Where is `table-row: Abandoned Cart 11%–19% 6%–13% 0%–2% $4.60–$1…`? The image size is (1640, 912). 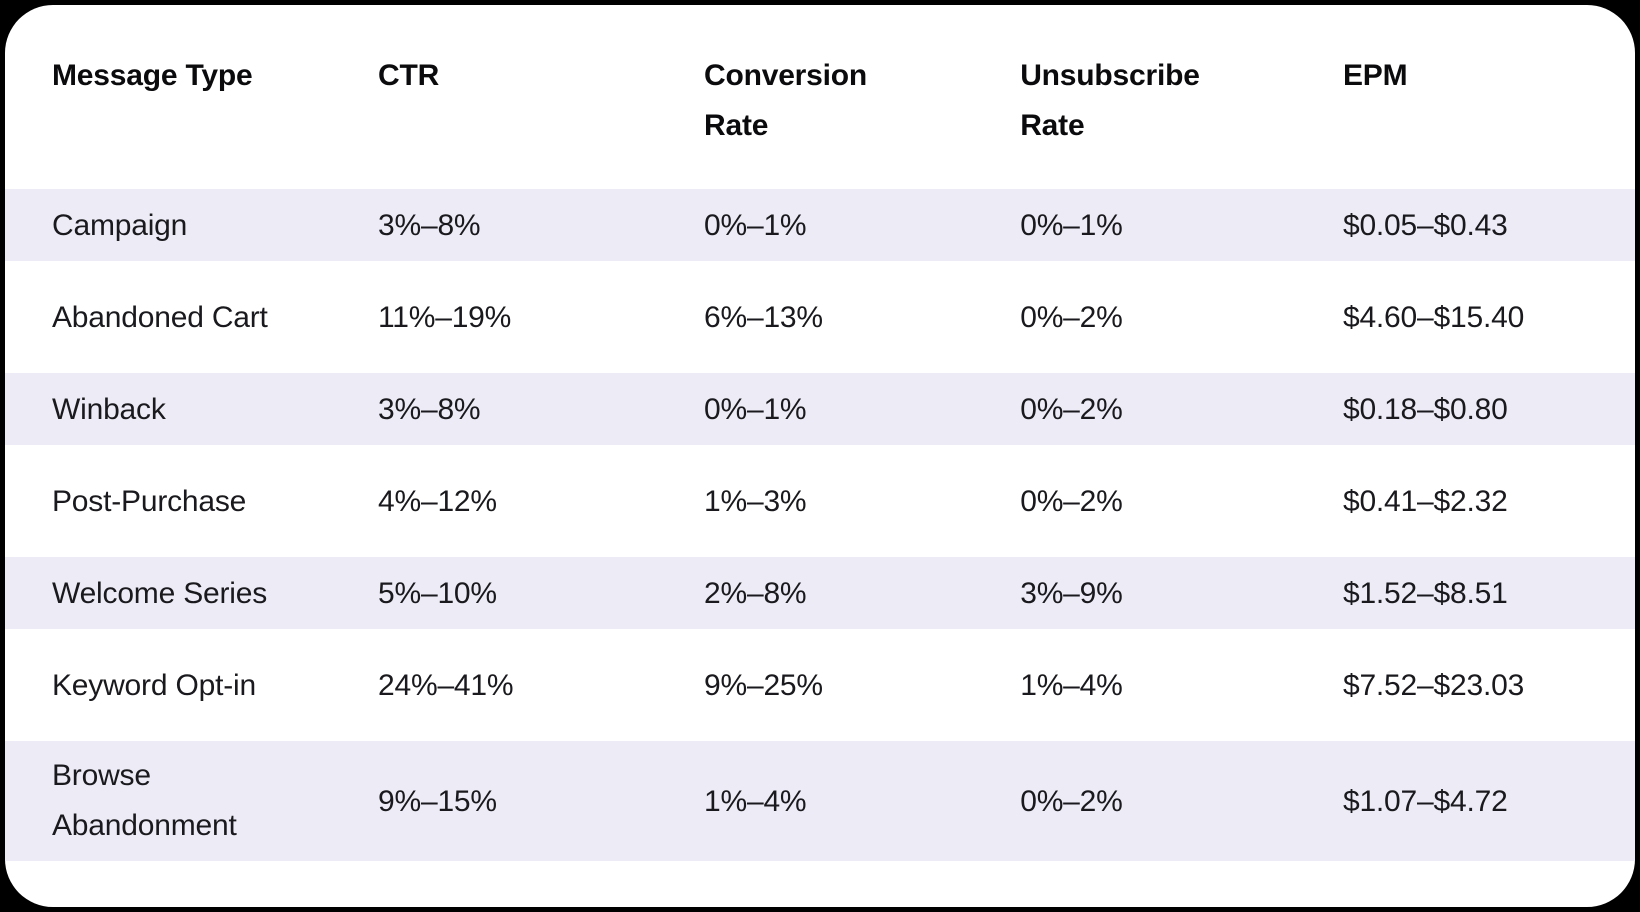 table-row: Abandoned Cart 11%–19% 6%–13% 0%–2% $4.60–$1… is located at coordinates (820, 317).